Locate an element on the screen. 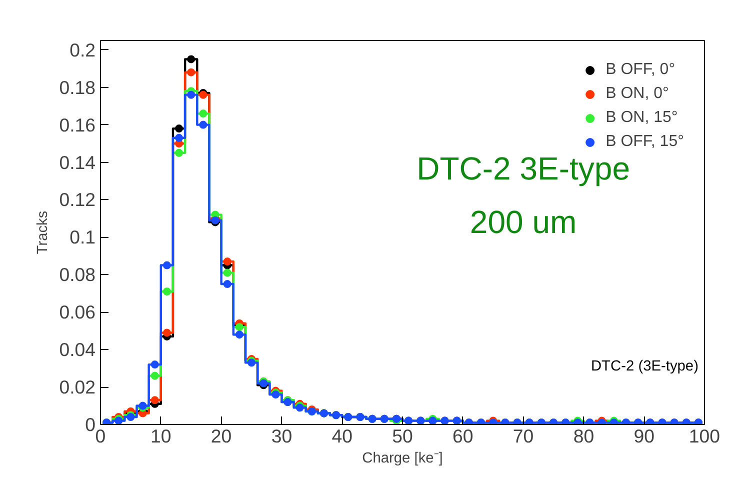  y-tick-label: 0.06 is located at coordinates (77, 312).